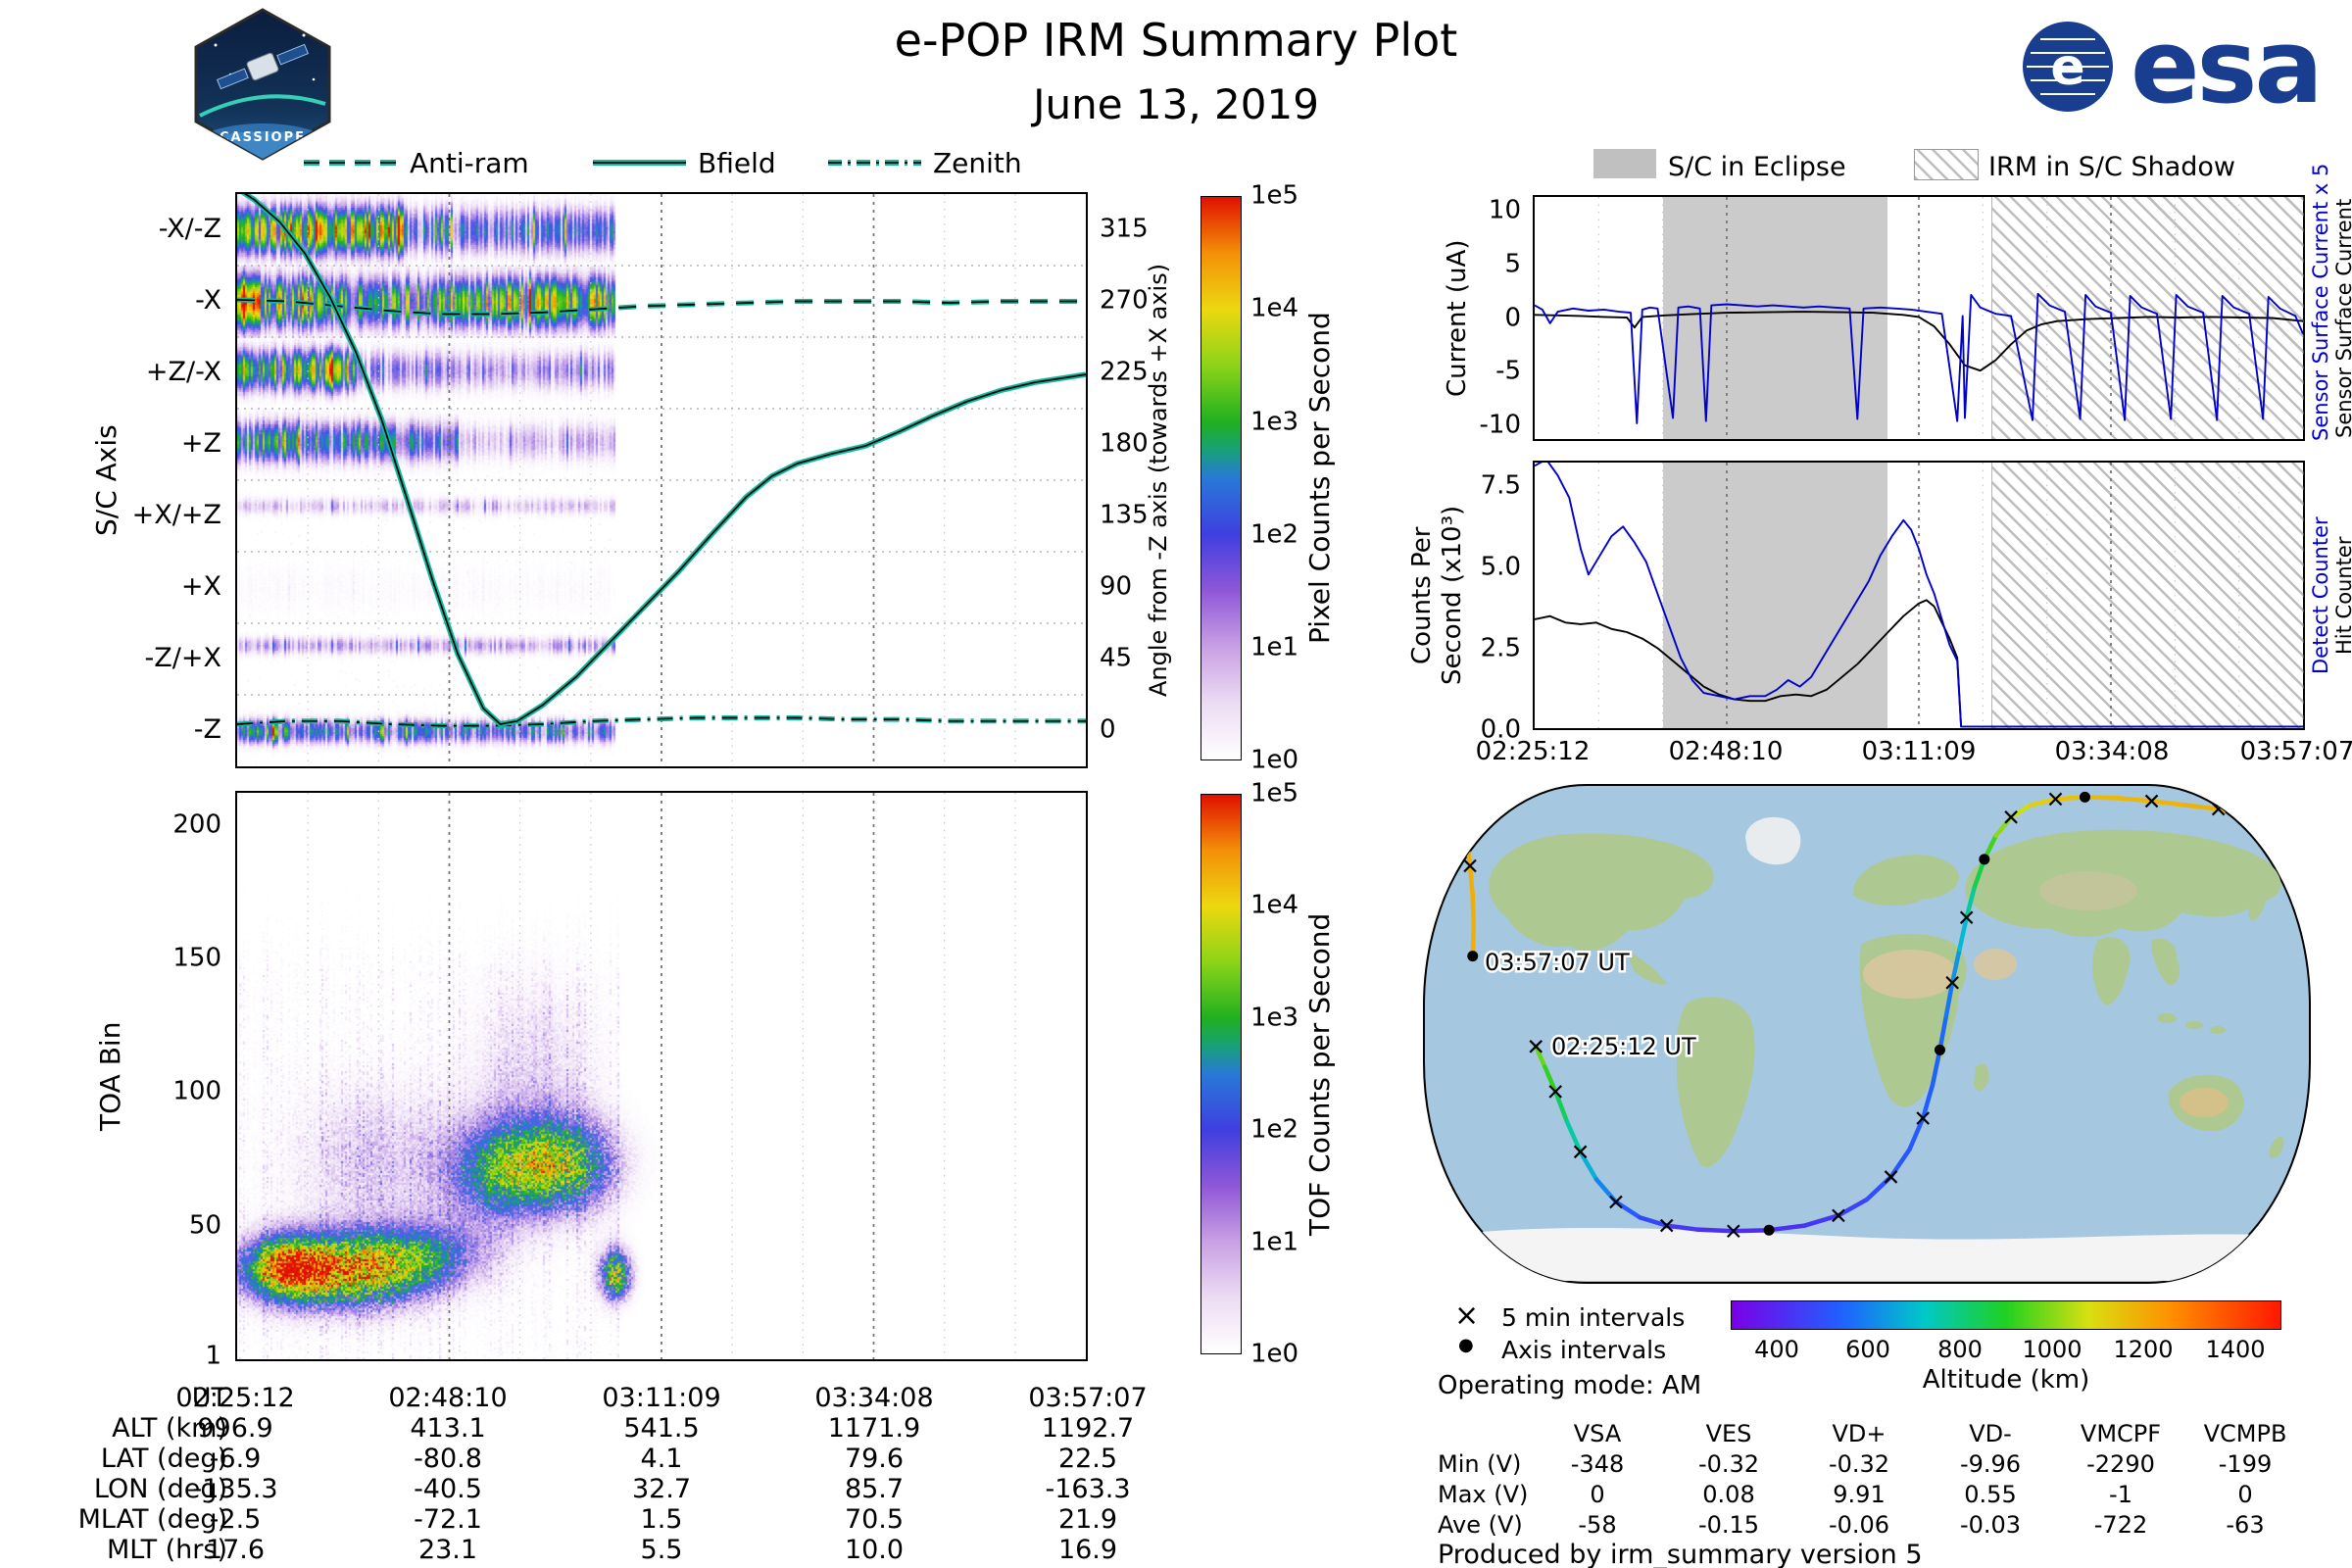 Image resolution: width=2352 pixels, height=1568 pixels. I want to click on cassiope-wordmark: CASSIOPE, so click(263, 137).